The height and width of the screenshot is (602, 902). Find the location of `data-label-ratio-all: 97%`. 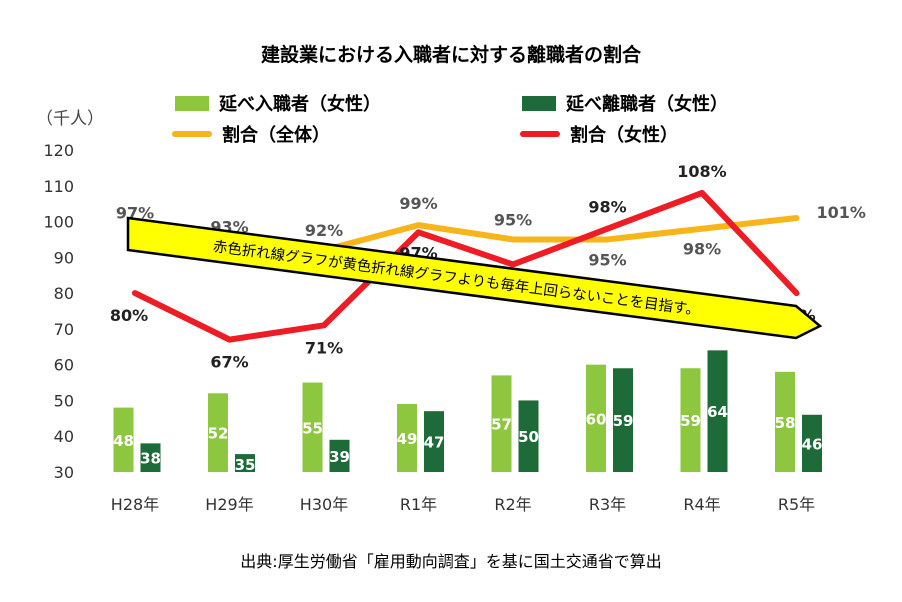

data-label-ratio-all: 97% is located at coordinates (135, 212).